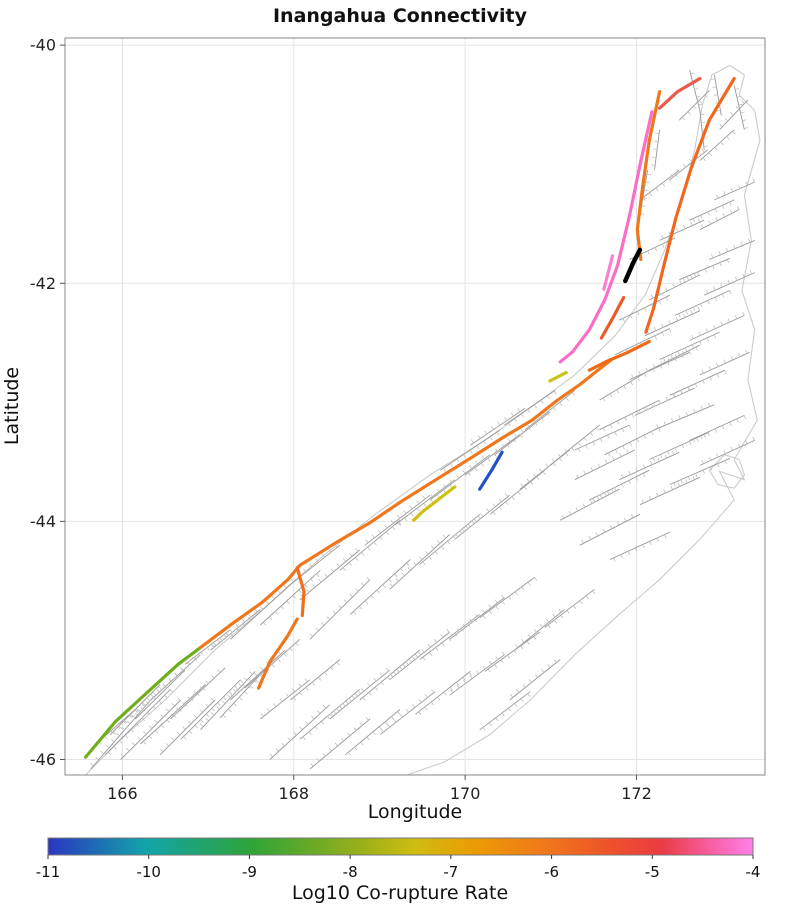 The width and height of the screenshot is (800, 918). Describe the element at coordinates (633, 265) in the screenshot. I see `source-fault` at that location.